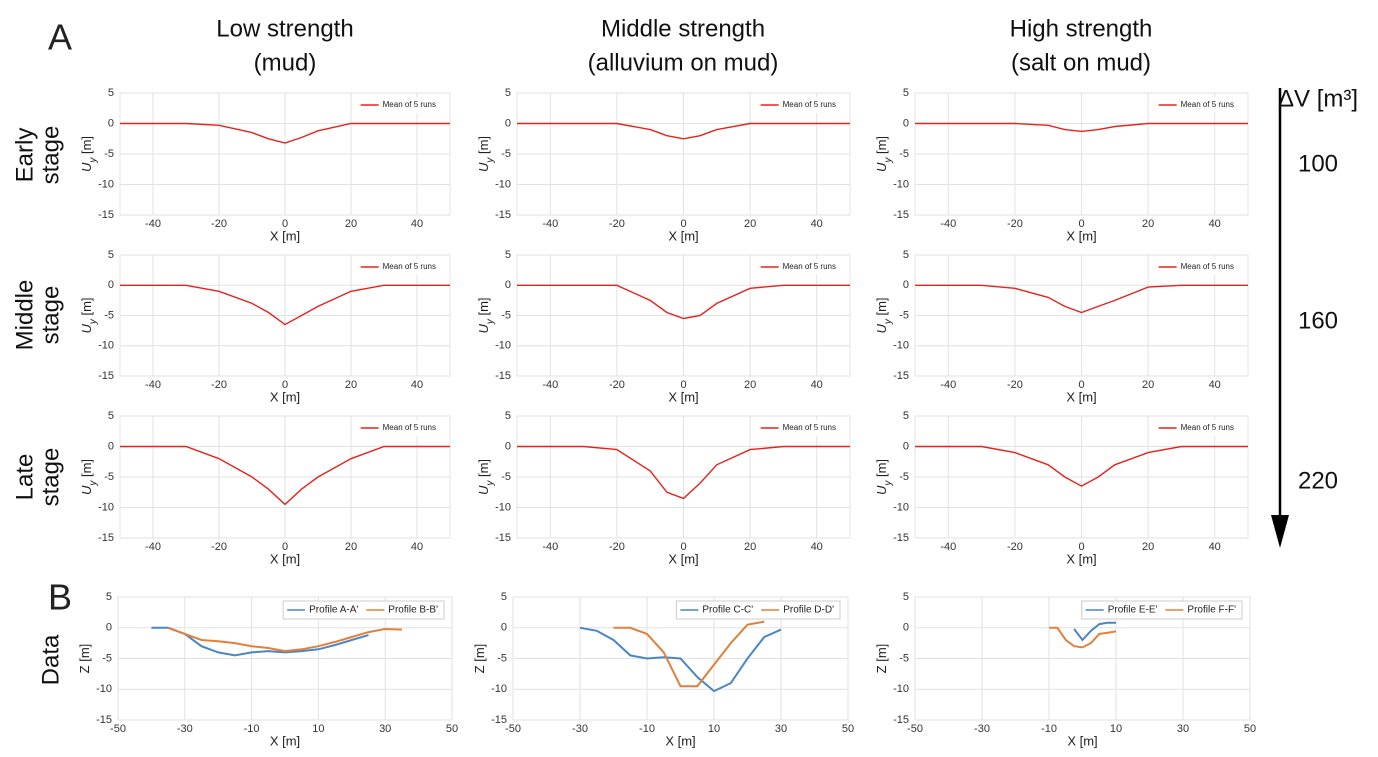 The image size is (1378, 757). Describe the element at coordinates (486, 315) in the screenshot. I see `y-axis-label: Uy [m]` at that location.